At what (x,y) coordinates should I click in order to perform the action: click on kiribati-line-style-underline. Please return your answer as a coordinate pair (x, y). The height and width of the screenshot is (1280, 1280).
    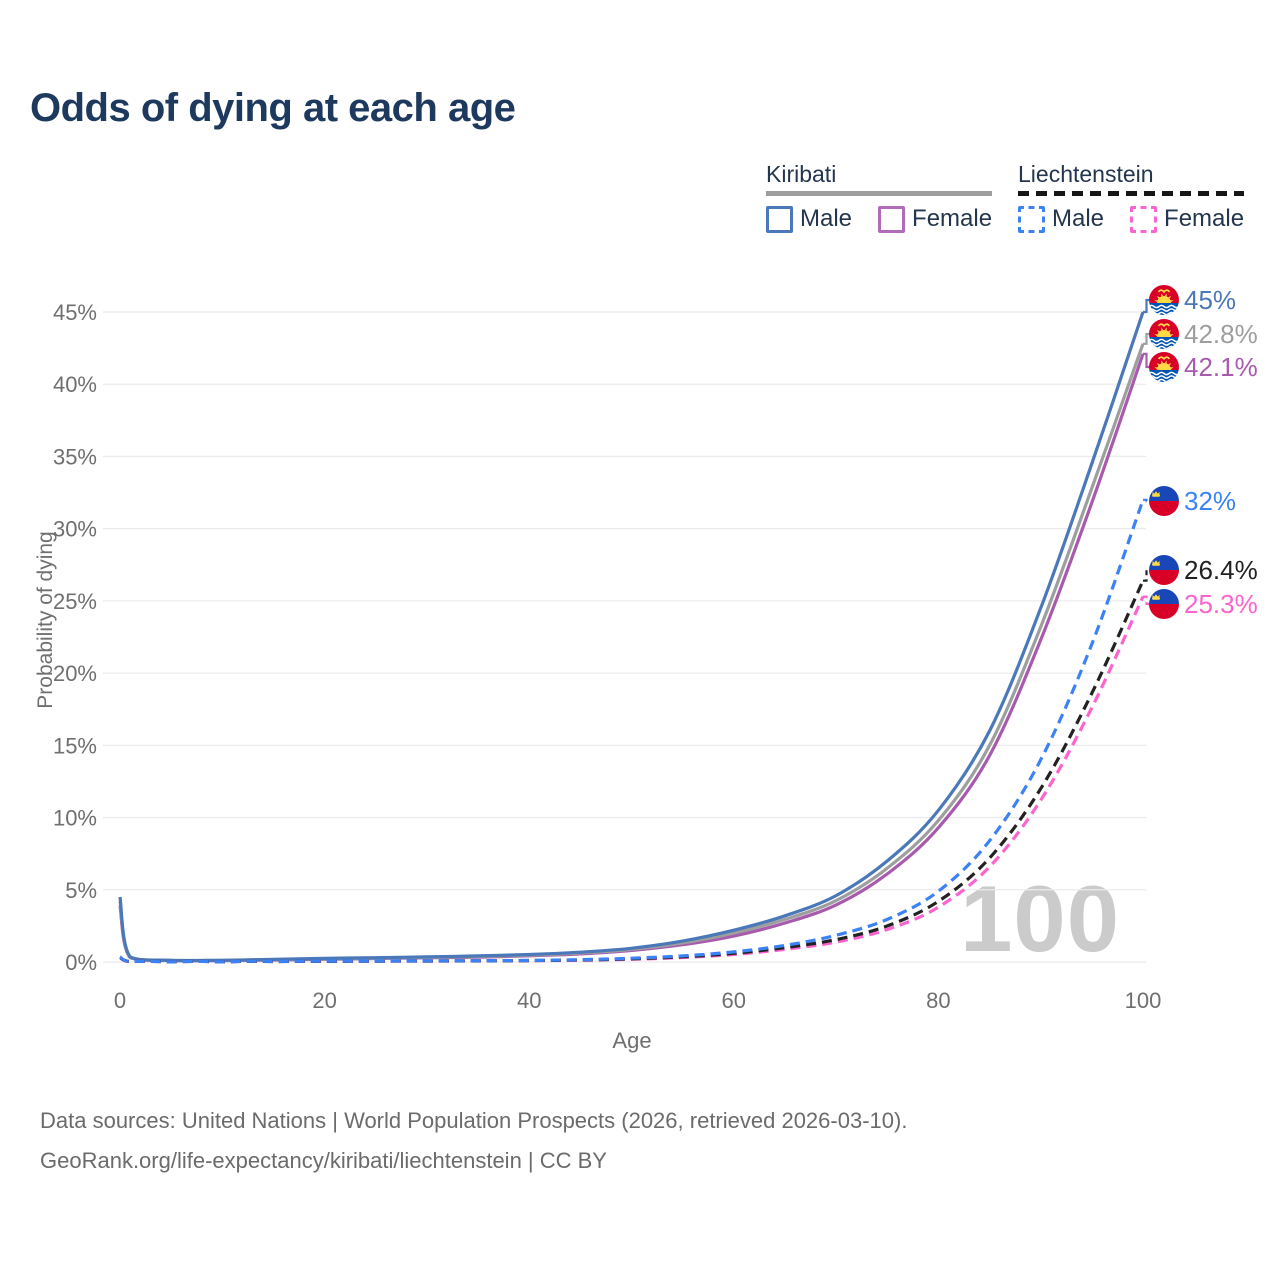
    Looking at the image, I should click on (879, 193).